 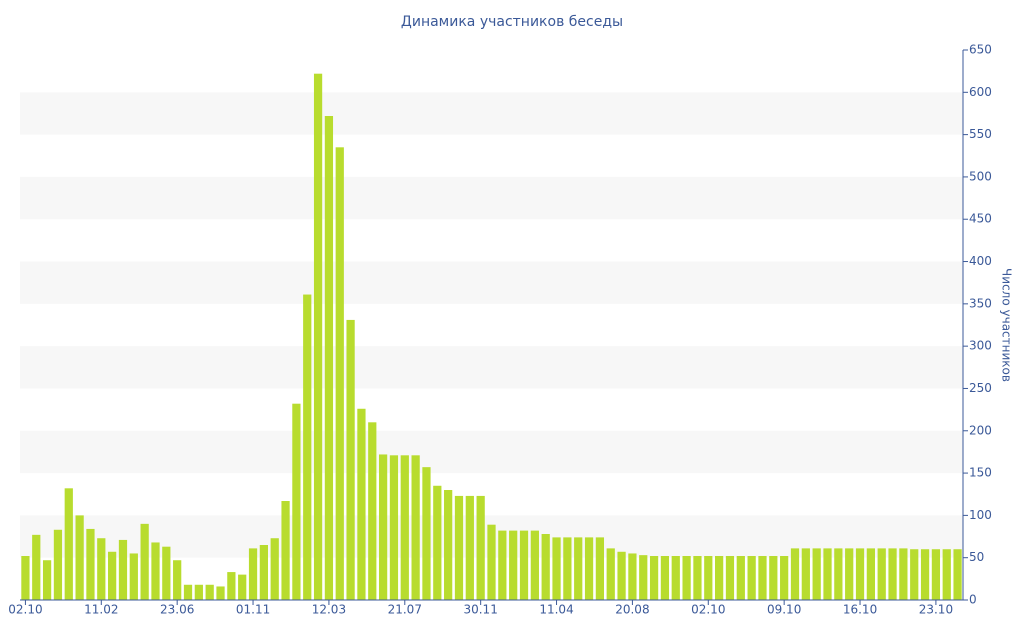 I want to click on x-tick-label: 11.02, so click(x=101, y=610).